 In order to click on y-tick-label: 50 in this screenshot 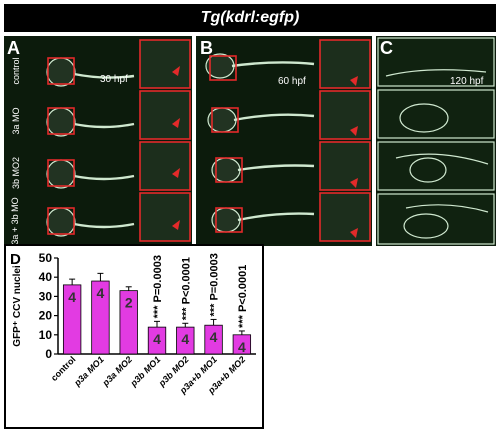, I will do `click(46, 258)`.